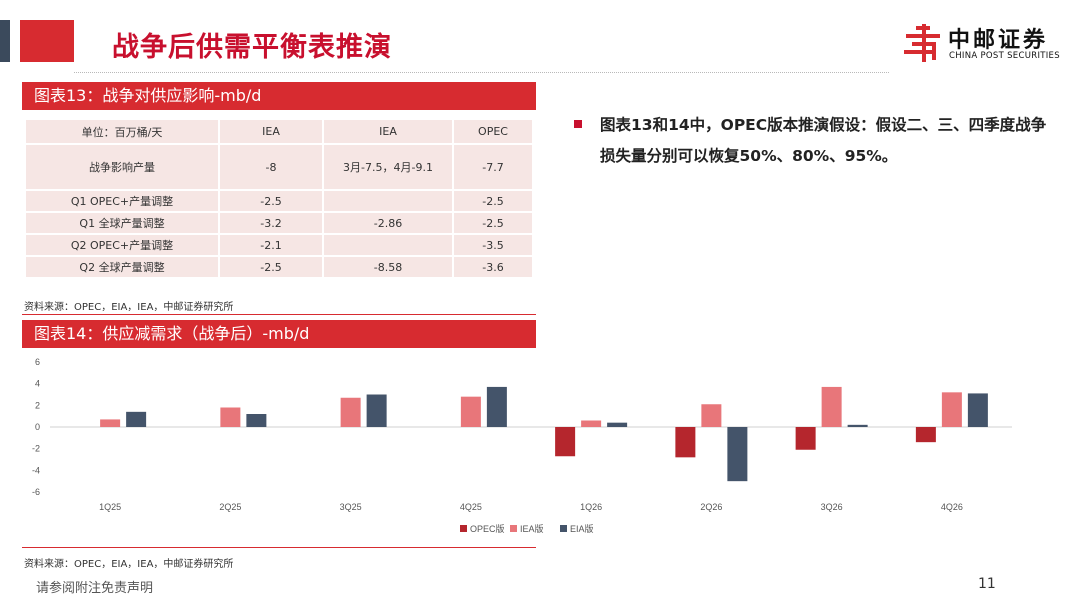  What do you see at coordinates (922, 43) in the screenshot?
I see `china-post-emblem-icon` at bounding box center [922, 43].